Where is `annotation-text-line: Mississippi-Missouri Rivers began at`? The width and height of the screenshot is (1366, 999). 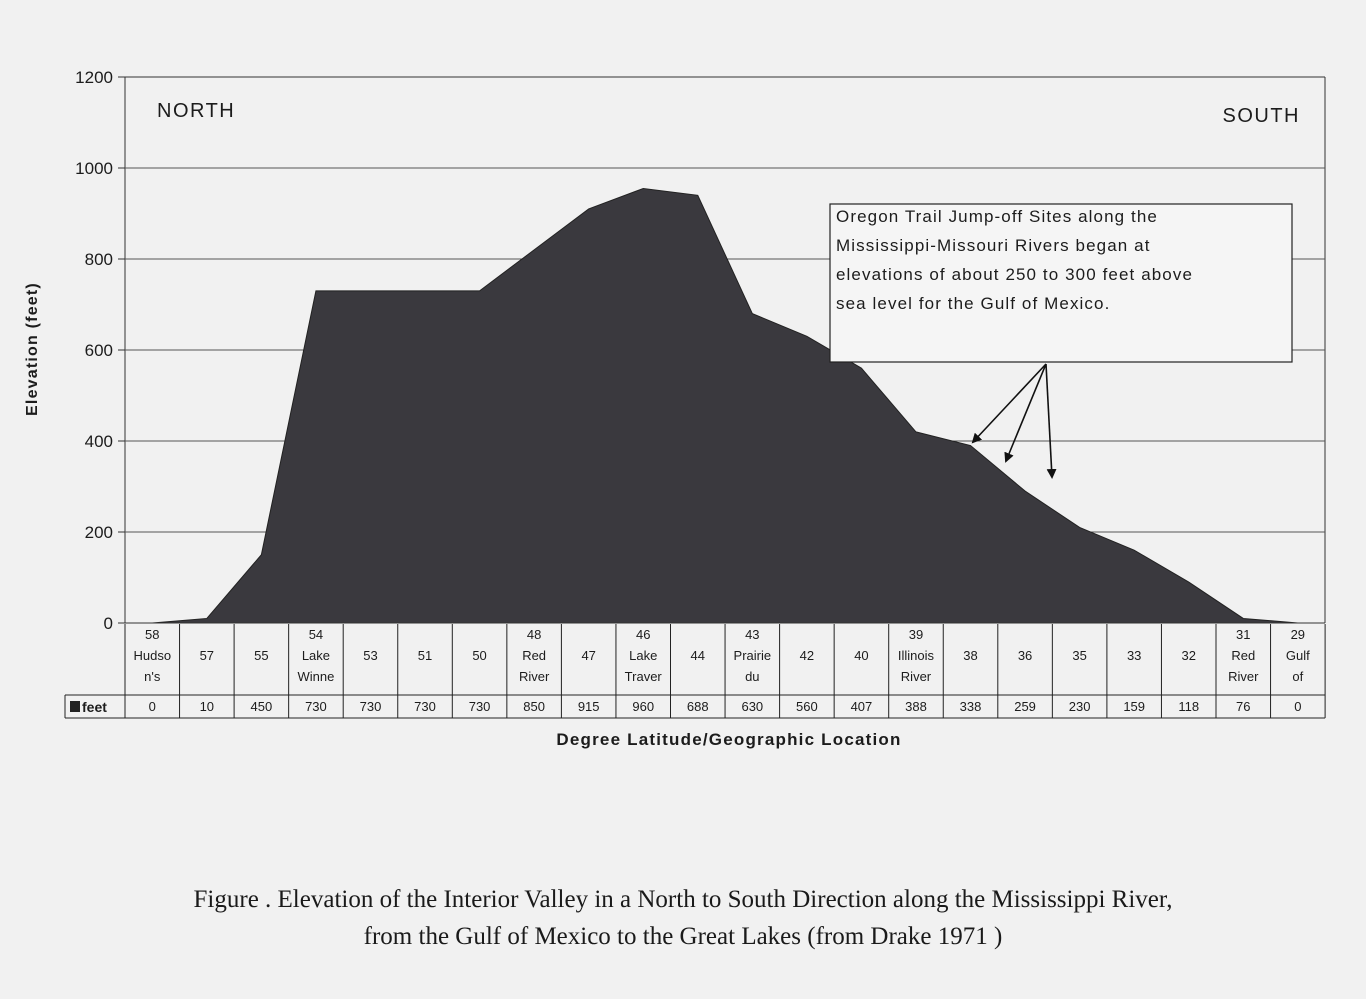 annotation-text-line: Mississippi-Missouri Rivers began at is located at coordinates (993, 245).